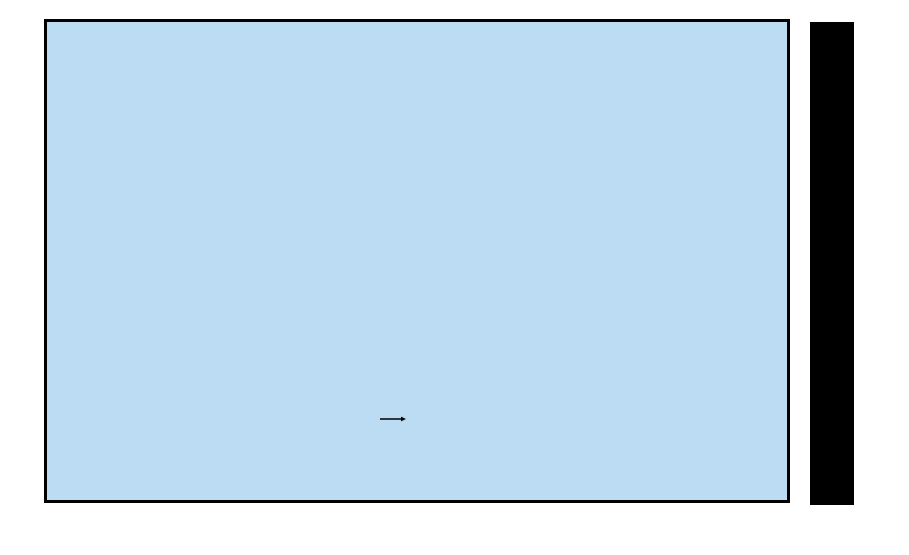 This screenshot has height=555, width=909. What do you see at coordinates (419, 428) in the screenshot?
I see `vector-scale-key` at bounding box center [419, 428].